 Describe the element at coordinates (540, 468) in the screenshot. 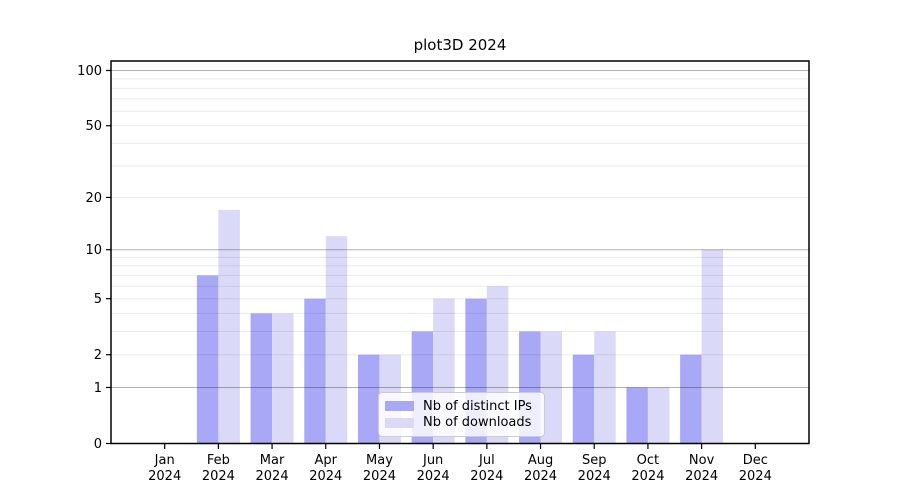

I see `x-tick-label: Aug 2024` at that location.